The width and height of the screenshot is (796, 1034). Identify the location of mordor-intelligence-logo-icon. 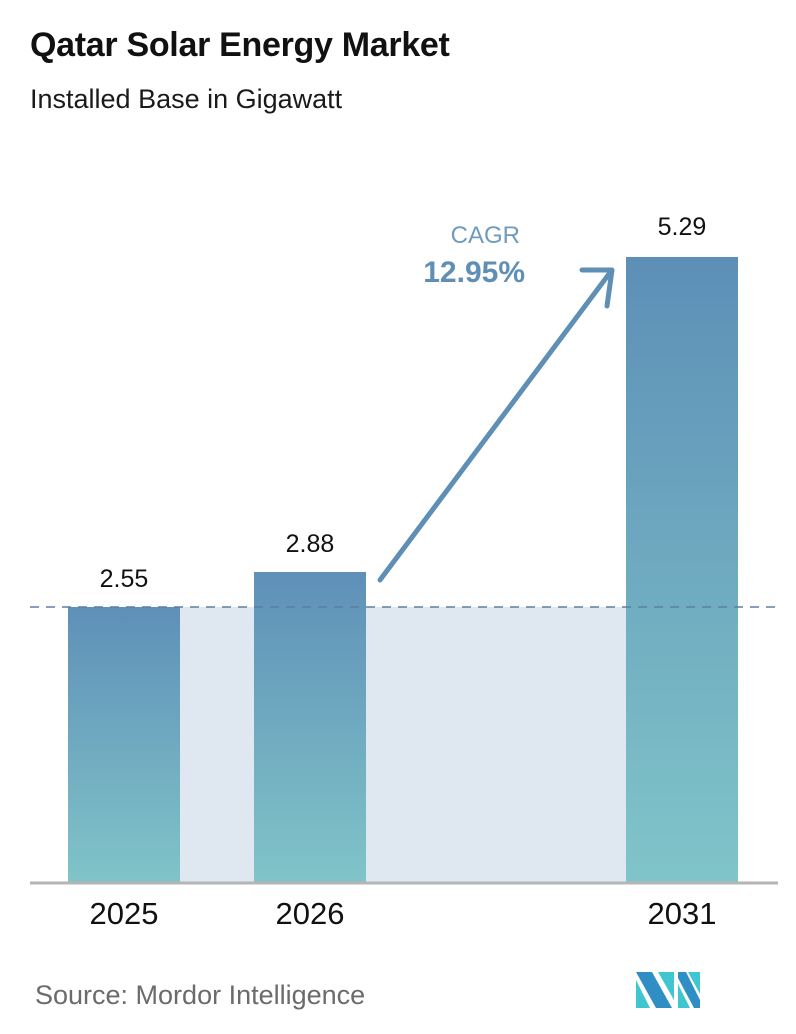
(668, 990).